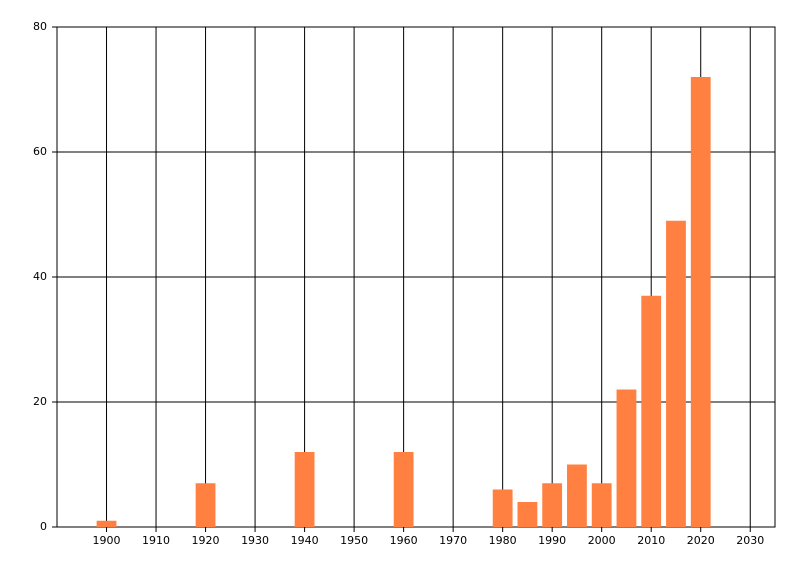 The height and width of the screenshot is (576, 800). Describe the element at coordinates (156, 540) in the screenshot. I see `x-tick-label: 1910` at that location.